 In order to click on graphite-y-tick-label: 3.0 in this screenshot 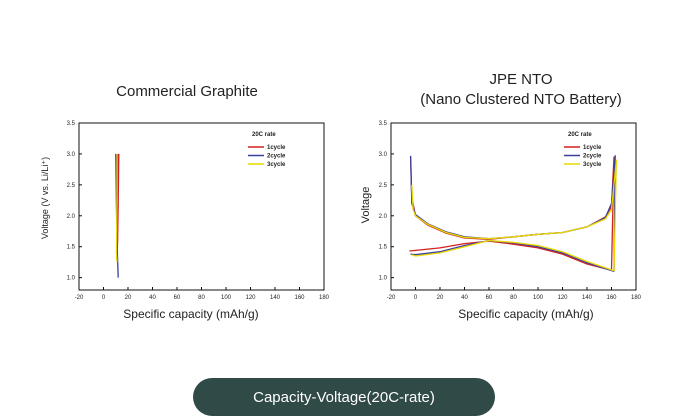, I will do `click(71, 155)`.